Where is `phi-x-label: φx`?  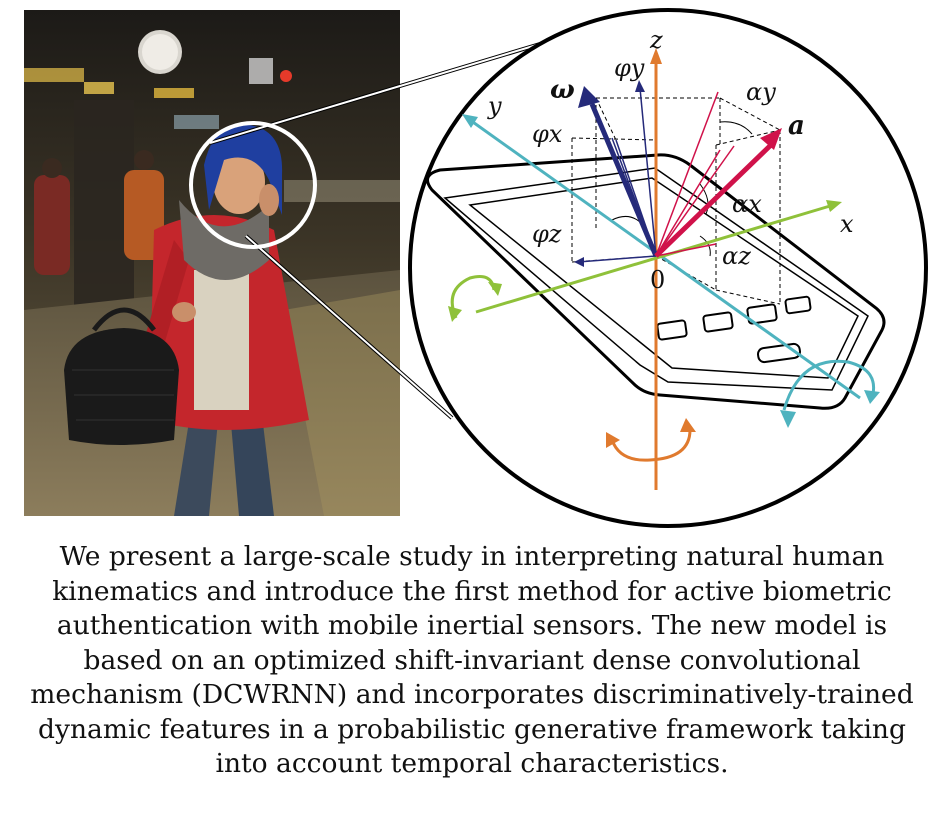 phi-x-label: φx is located at coordinates (547, 134).